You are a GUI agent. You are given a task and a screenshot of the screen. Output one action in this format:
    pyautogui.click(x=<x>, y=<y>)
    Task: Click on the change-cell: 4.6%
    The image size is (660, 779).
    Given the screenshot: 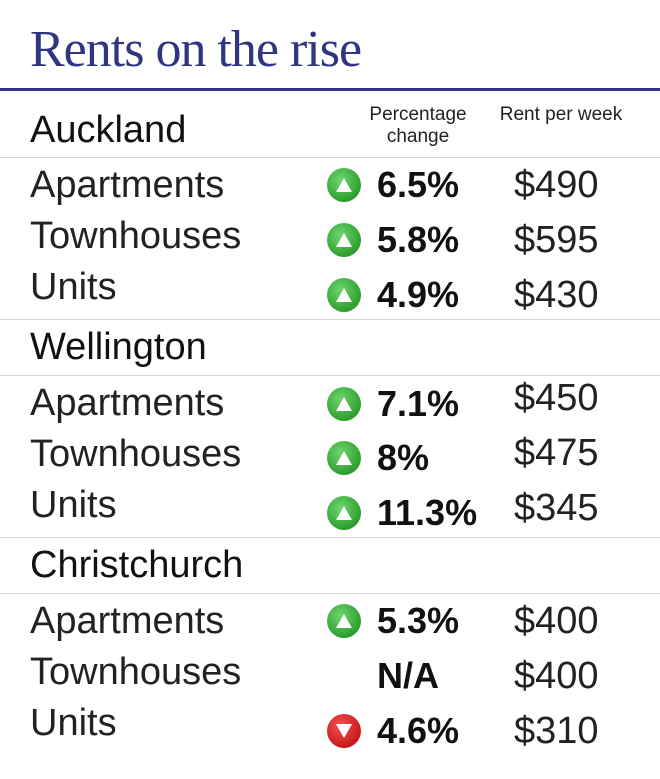 What is the action you would take?
    pyautogui.click(x=393, y=731)
    